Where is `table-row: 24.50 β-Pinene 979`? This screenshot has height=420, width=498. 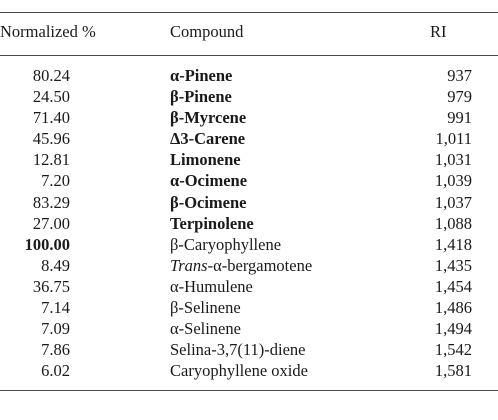 table-row: 24.50 β-Pinene 979 is located at coordinates (249, 96).